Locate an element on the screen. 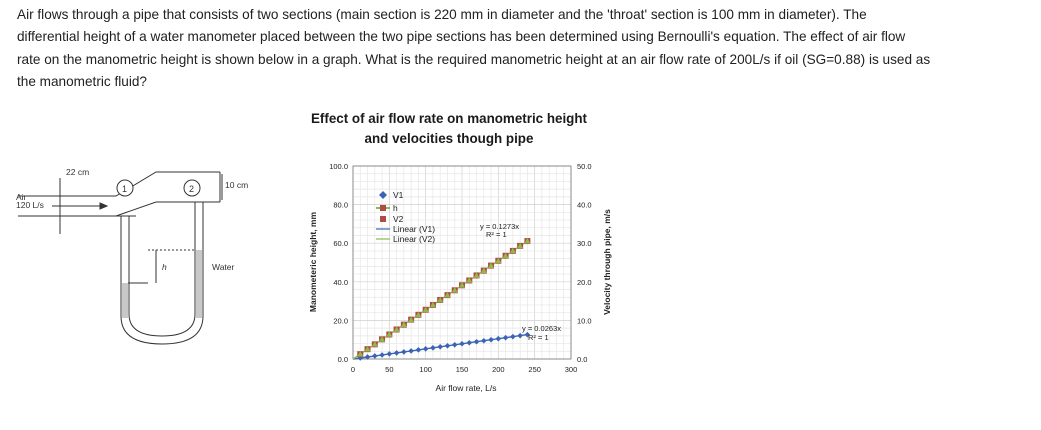 This screenshot has height=430, width=1041. manometer-inner is located at coordinates (162, 269).